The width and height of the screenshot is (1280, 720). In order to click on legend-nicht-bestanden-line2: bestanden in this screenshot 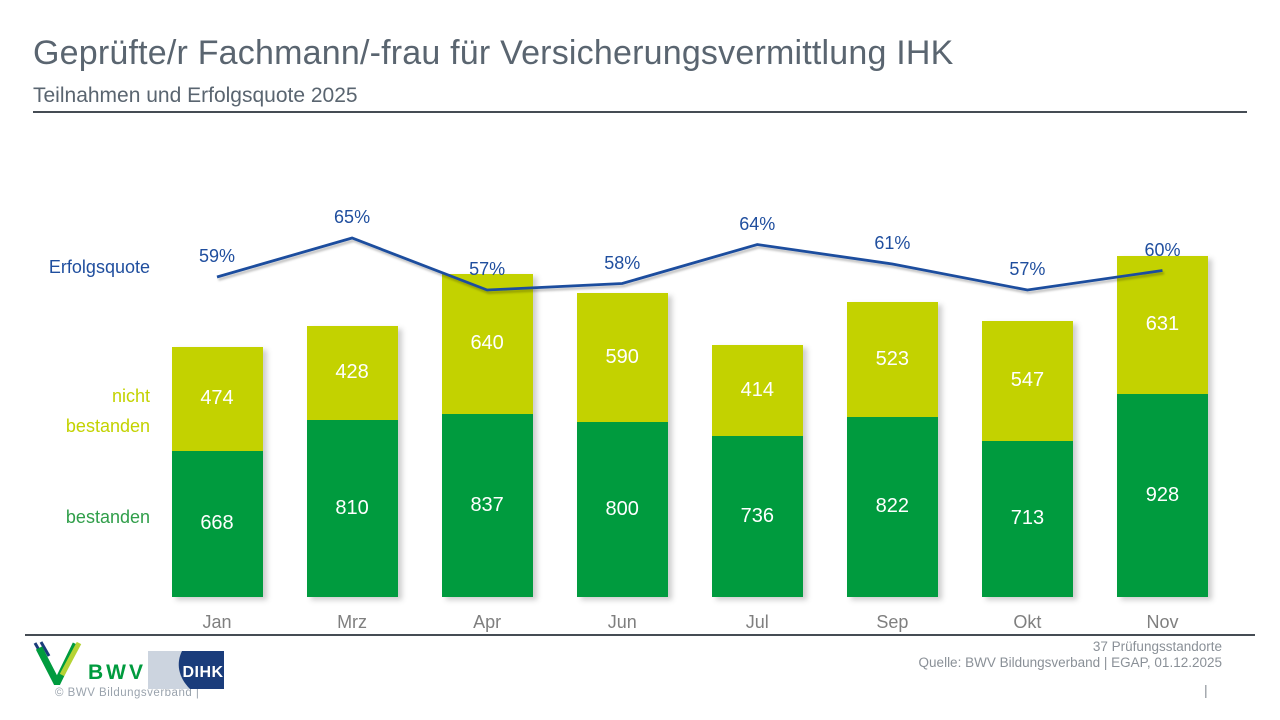, I will do `click(107, 426)`.